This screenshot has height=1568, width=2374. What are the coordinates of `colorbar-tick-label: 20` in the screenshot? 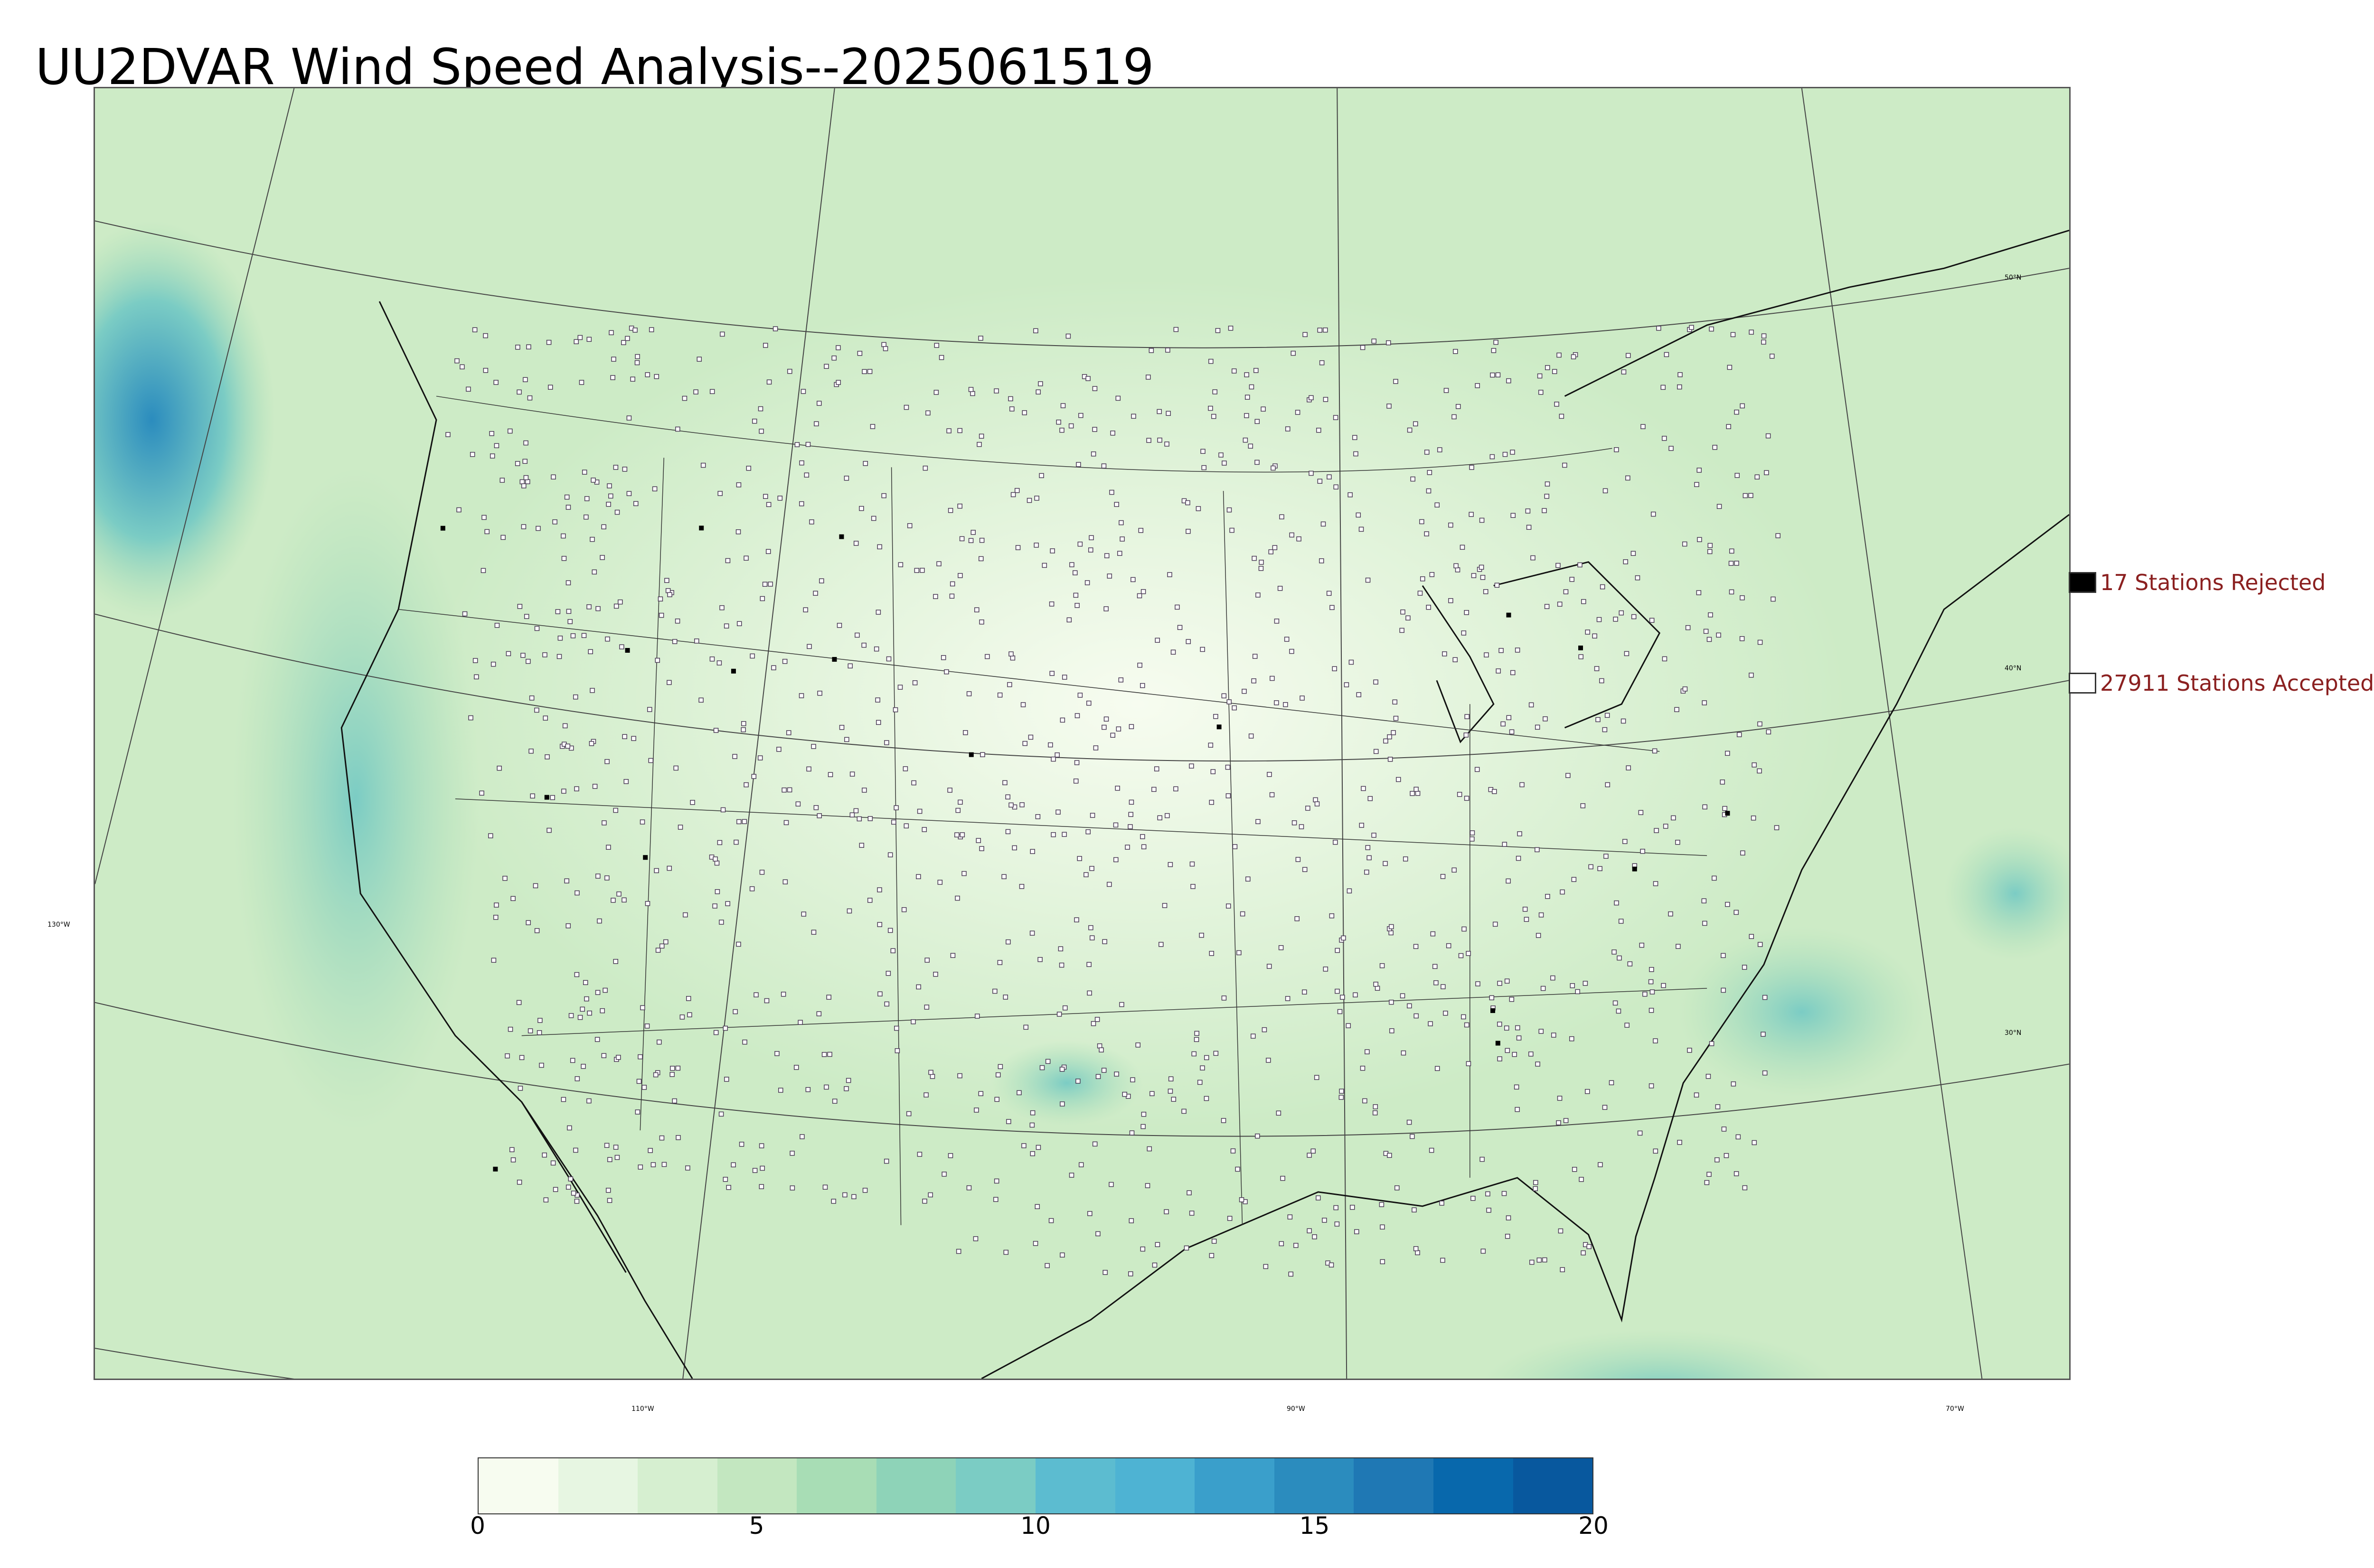 It's located at (1593, 1526).